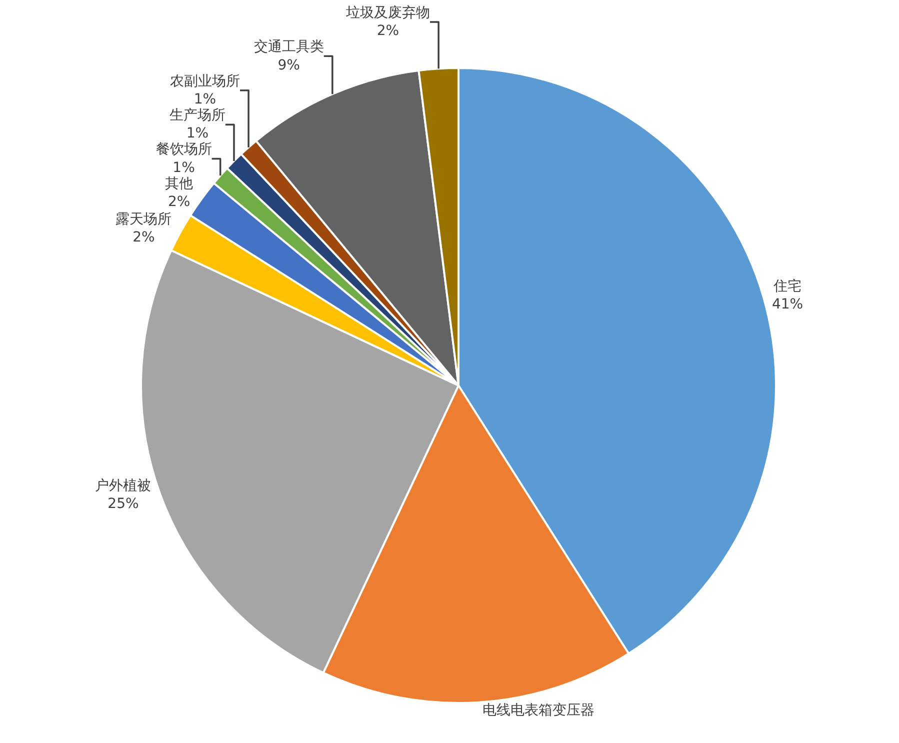 This screenshot has width=899, height=743. What do you see at coordinates (289, 65) in the screenshot?
I see `data-label: 9%` at bounding box center [289, 65].